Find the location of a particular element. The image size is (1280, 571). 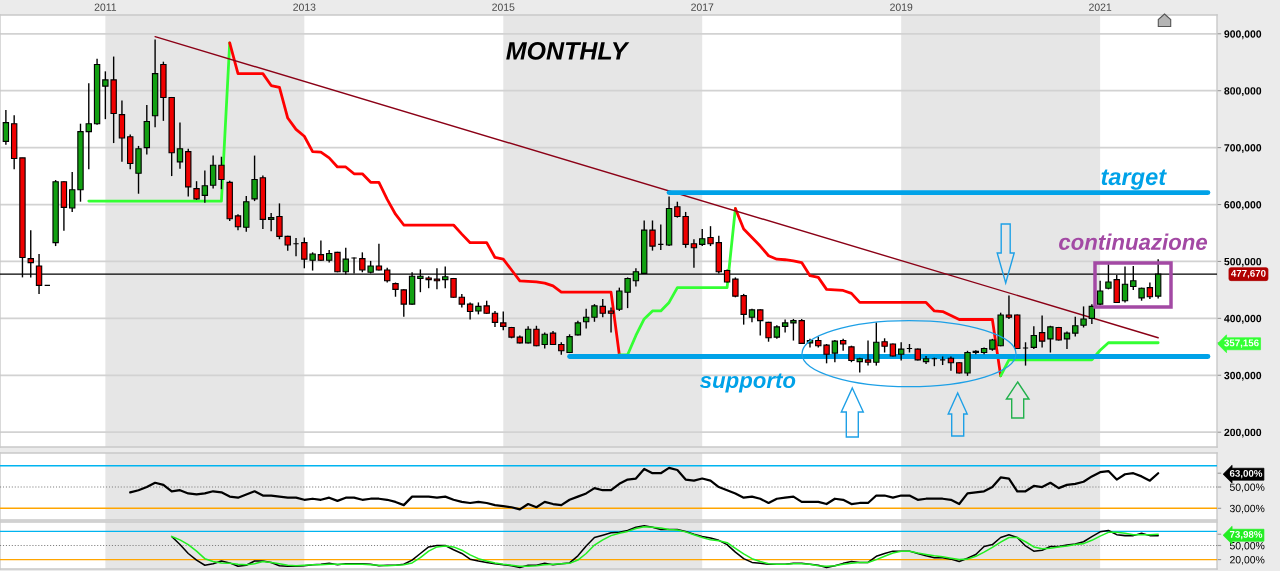

x-tick-label: 2013 is located at coordinates (304, 7).